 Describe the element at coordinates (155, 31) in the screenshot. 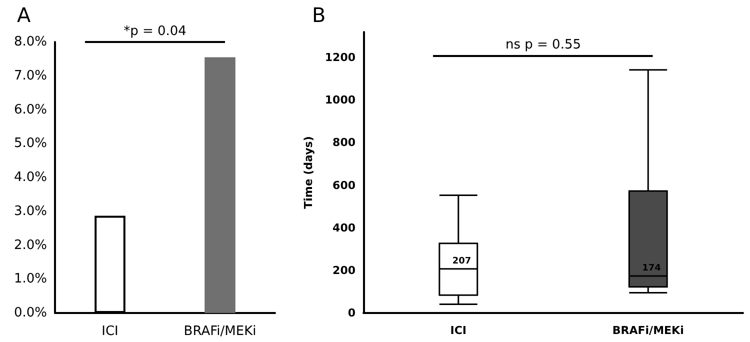

I see `text: *p = 0.04` at that location.